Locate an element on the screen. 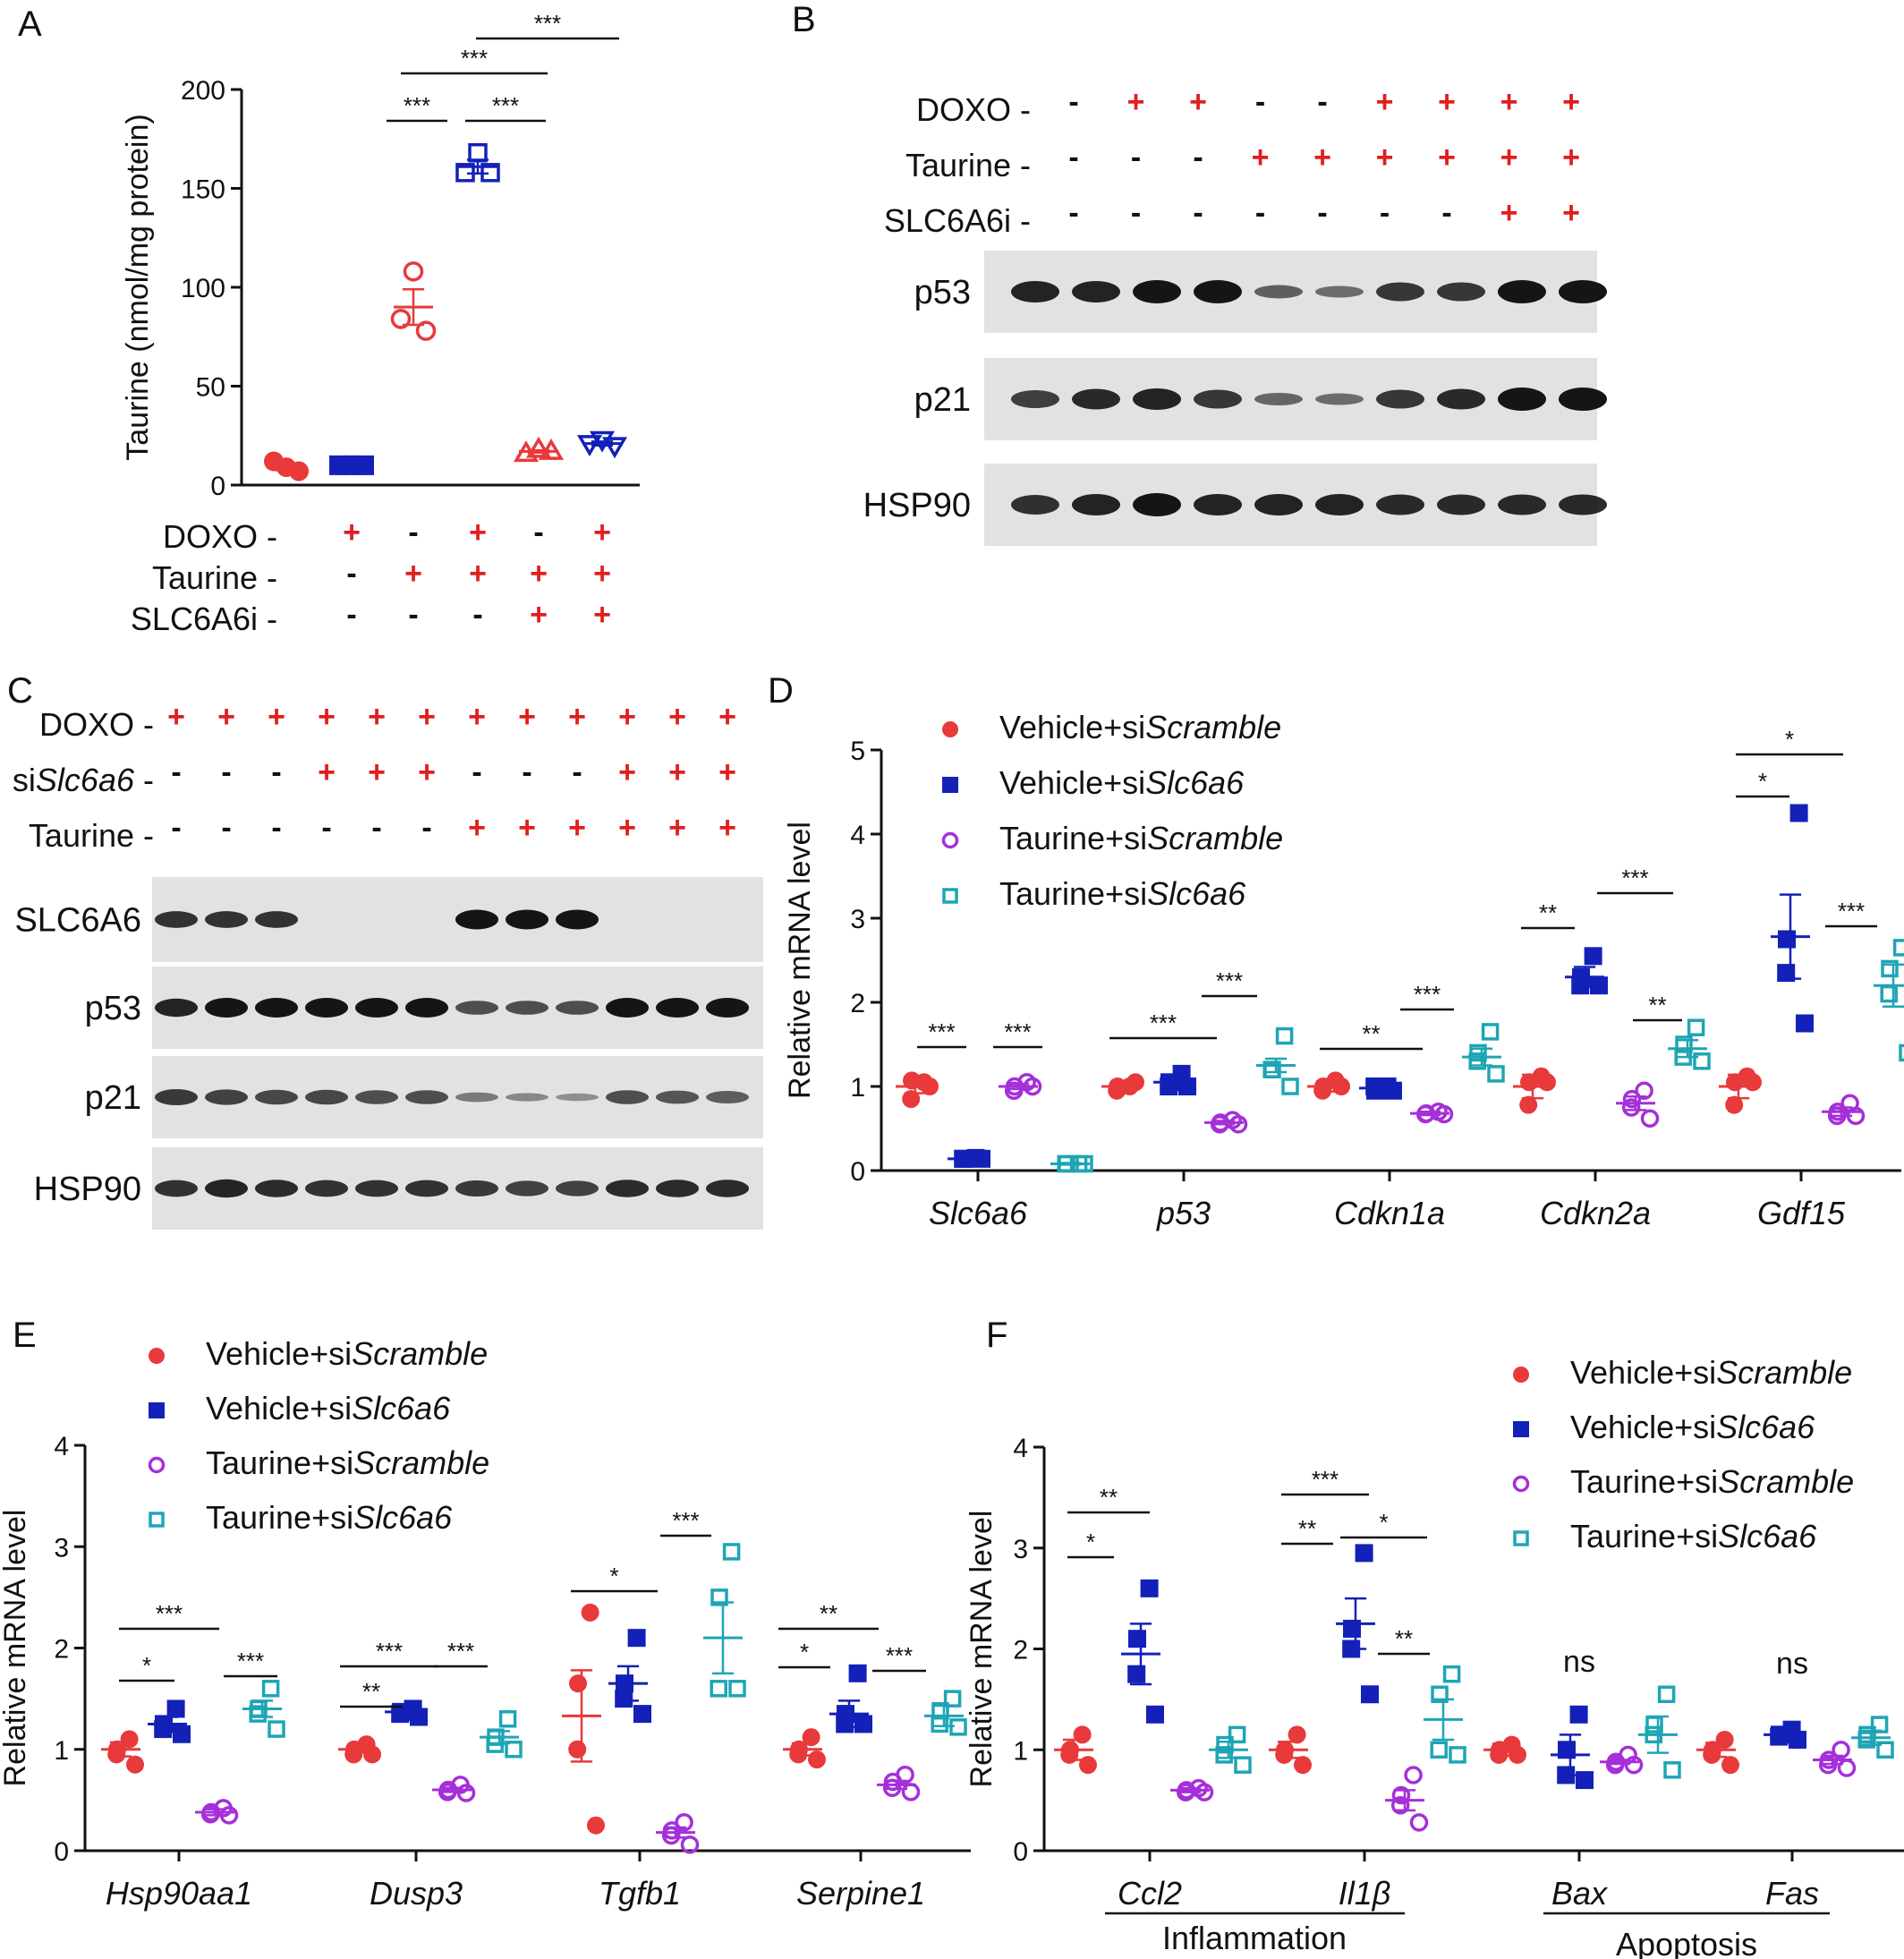  y-tick-label: 50 is located at coordinates (211, 388).